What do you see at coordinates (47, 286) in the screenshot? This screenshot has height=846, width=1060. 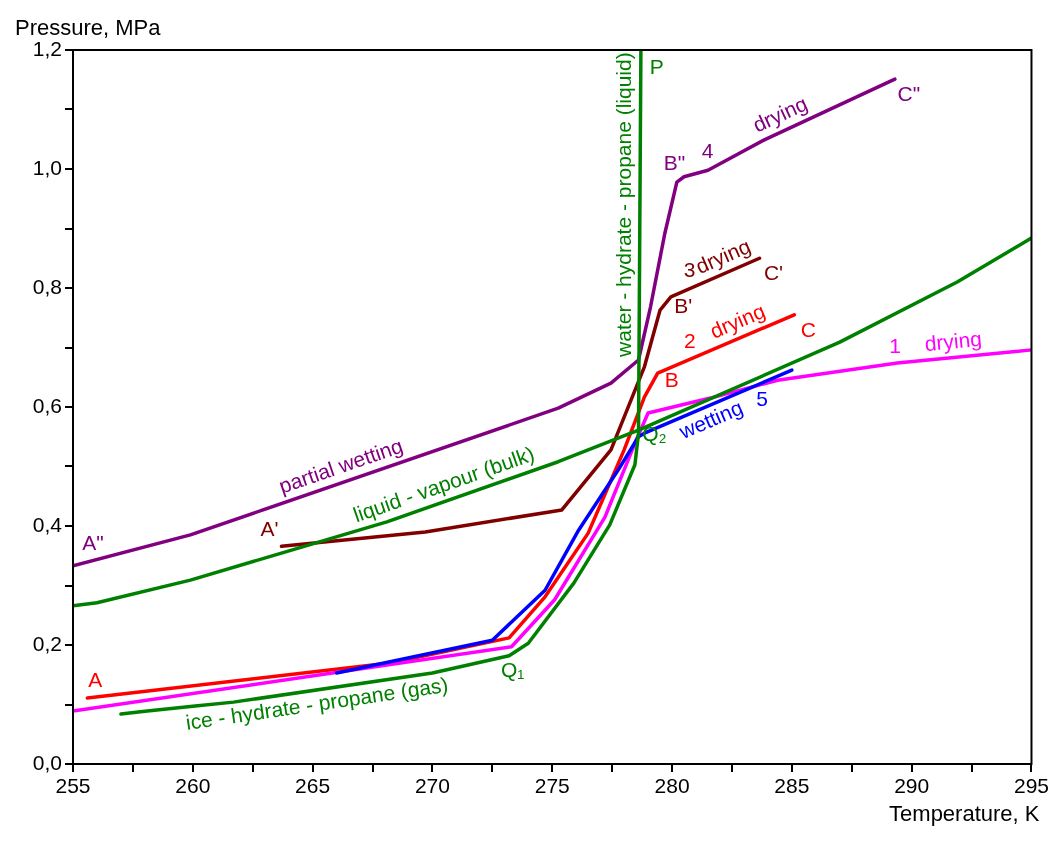 I see `y-tick-label: 0,8` at bounding box center [47, 286].